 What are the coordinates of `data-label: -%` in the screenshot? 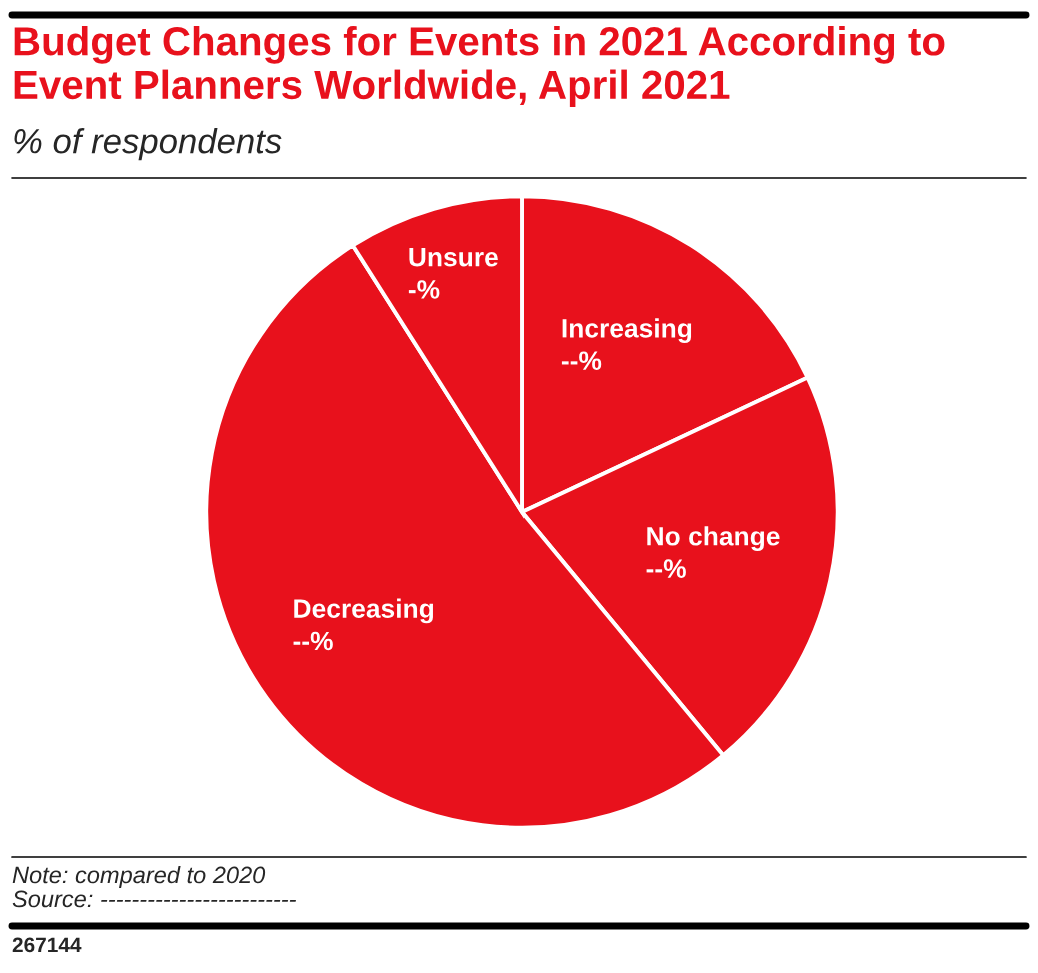 It's located at (424, 289).